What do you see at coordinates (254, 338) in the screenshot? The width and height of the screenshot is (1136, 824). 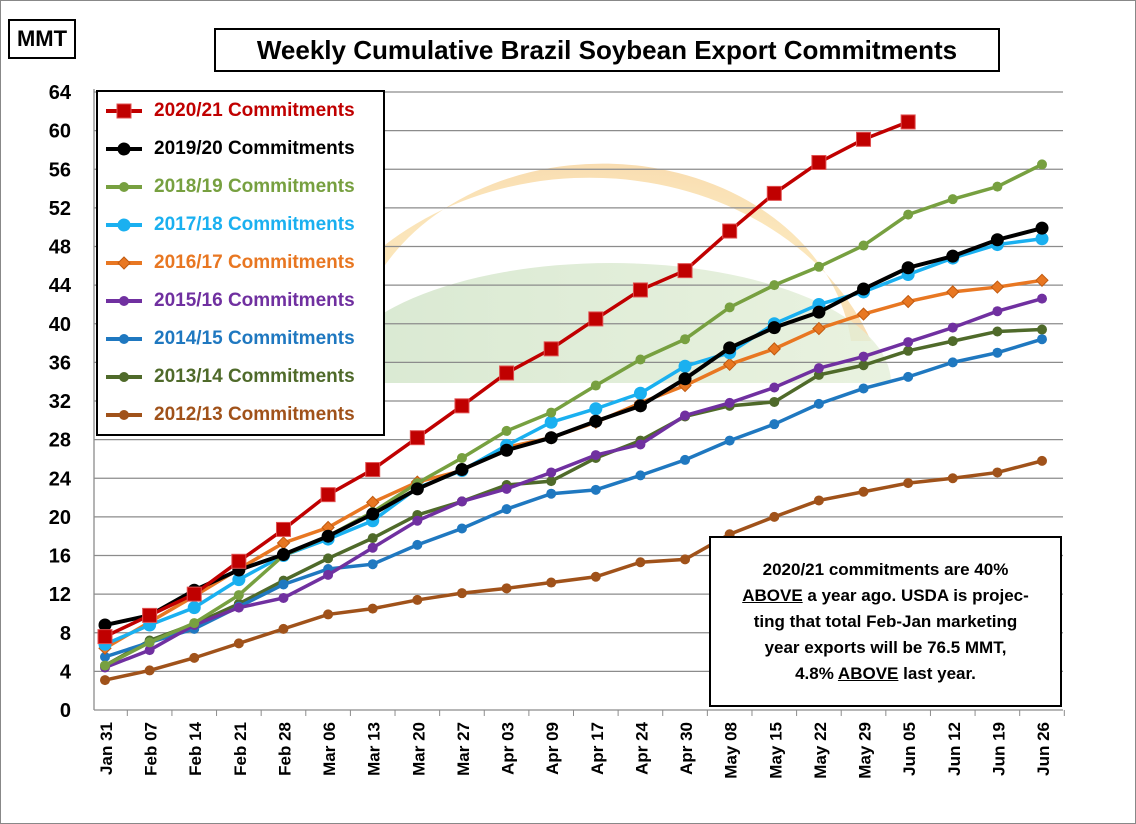 I see `legend-label: 2014/15 Commitments` at bounding box center [254, 338].